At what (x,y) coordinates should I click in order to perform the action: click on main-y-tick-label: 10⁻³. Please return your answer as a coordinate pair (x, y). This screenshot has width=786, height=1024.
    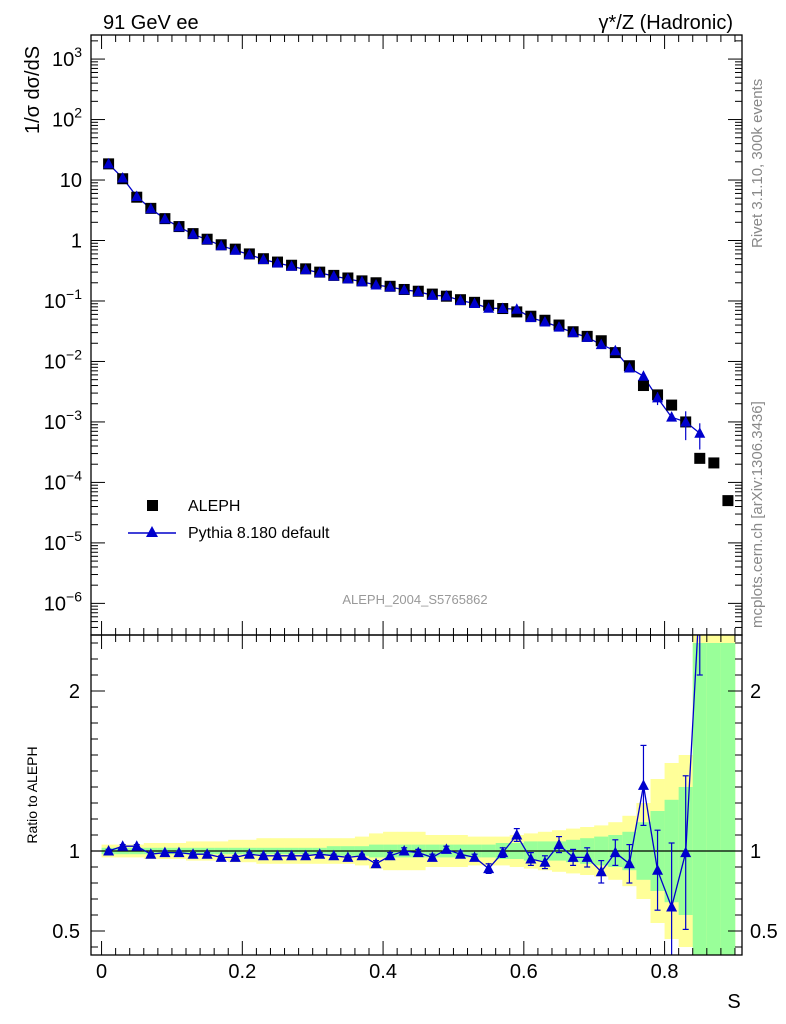
    Looking at the image, I should click on (63, 420).